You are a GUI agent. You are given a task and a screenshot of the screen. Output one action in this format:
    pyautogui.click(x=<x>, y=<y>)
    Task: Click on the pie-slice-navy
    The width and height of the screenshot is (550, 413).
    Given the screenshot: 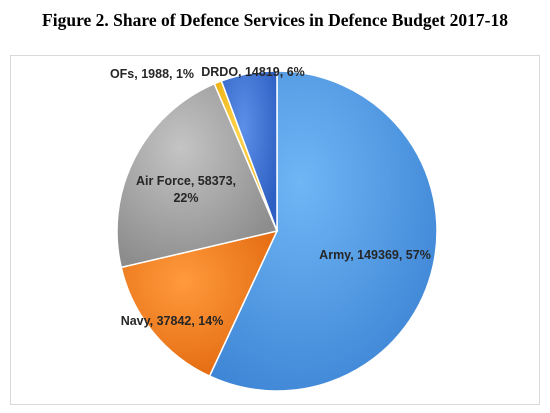 What is the action you would take?
    pyautogui.click(x=199, y=303)
    